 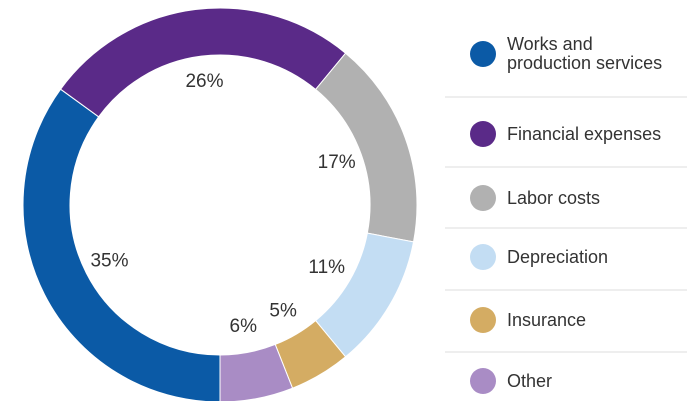 What do you see at coordinates (558, 256) in the screenshot?
I see `legend-label: Depreciation` at bounding box center [558, 256].